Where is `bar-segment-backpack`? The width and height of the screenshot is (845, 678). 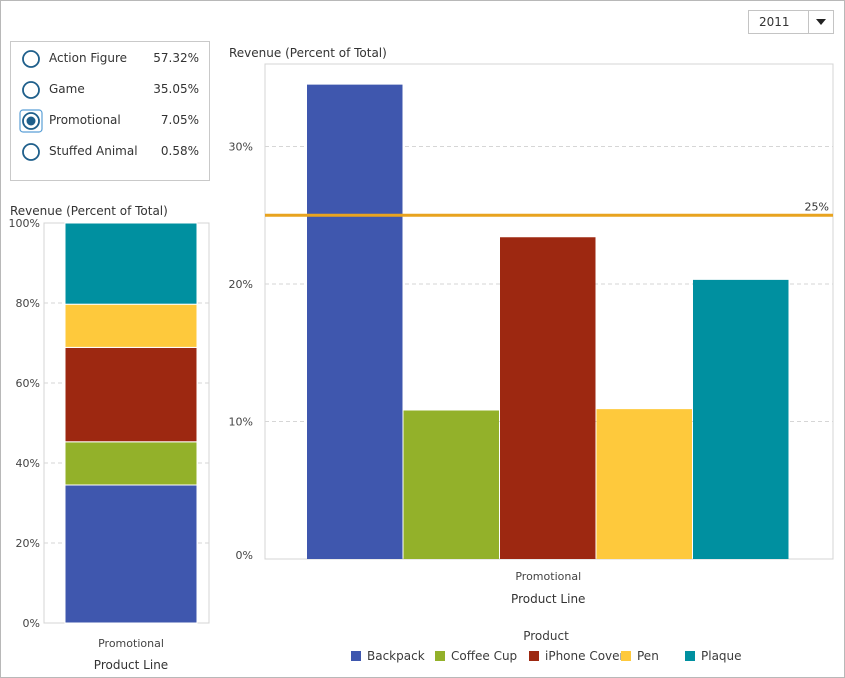 bar-segment-backpack is located at coordinates (131, 554).